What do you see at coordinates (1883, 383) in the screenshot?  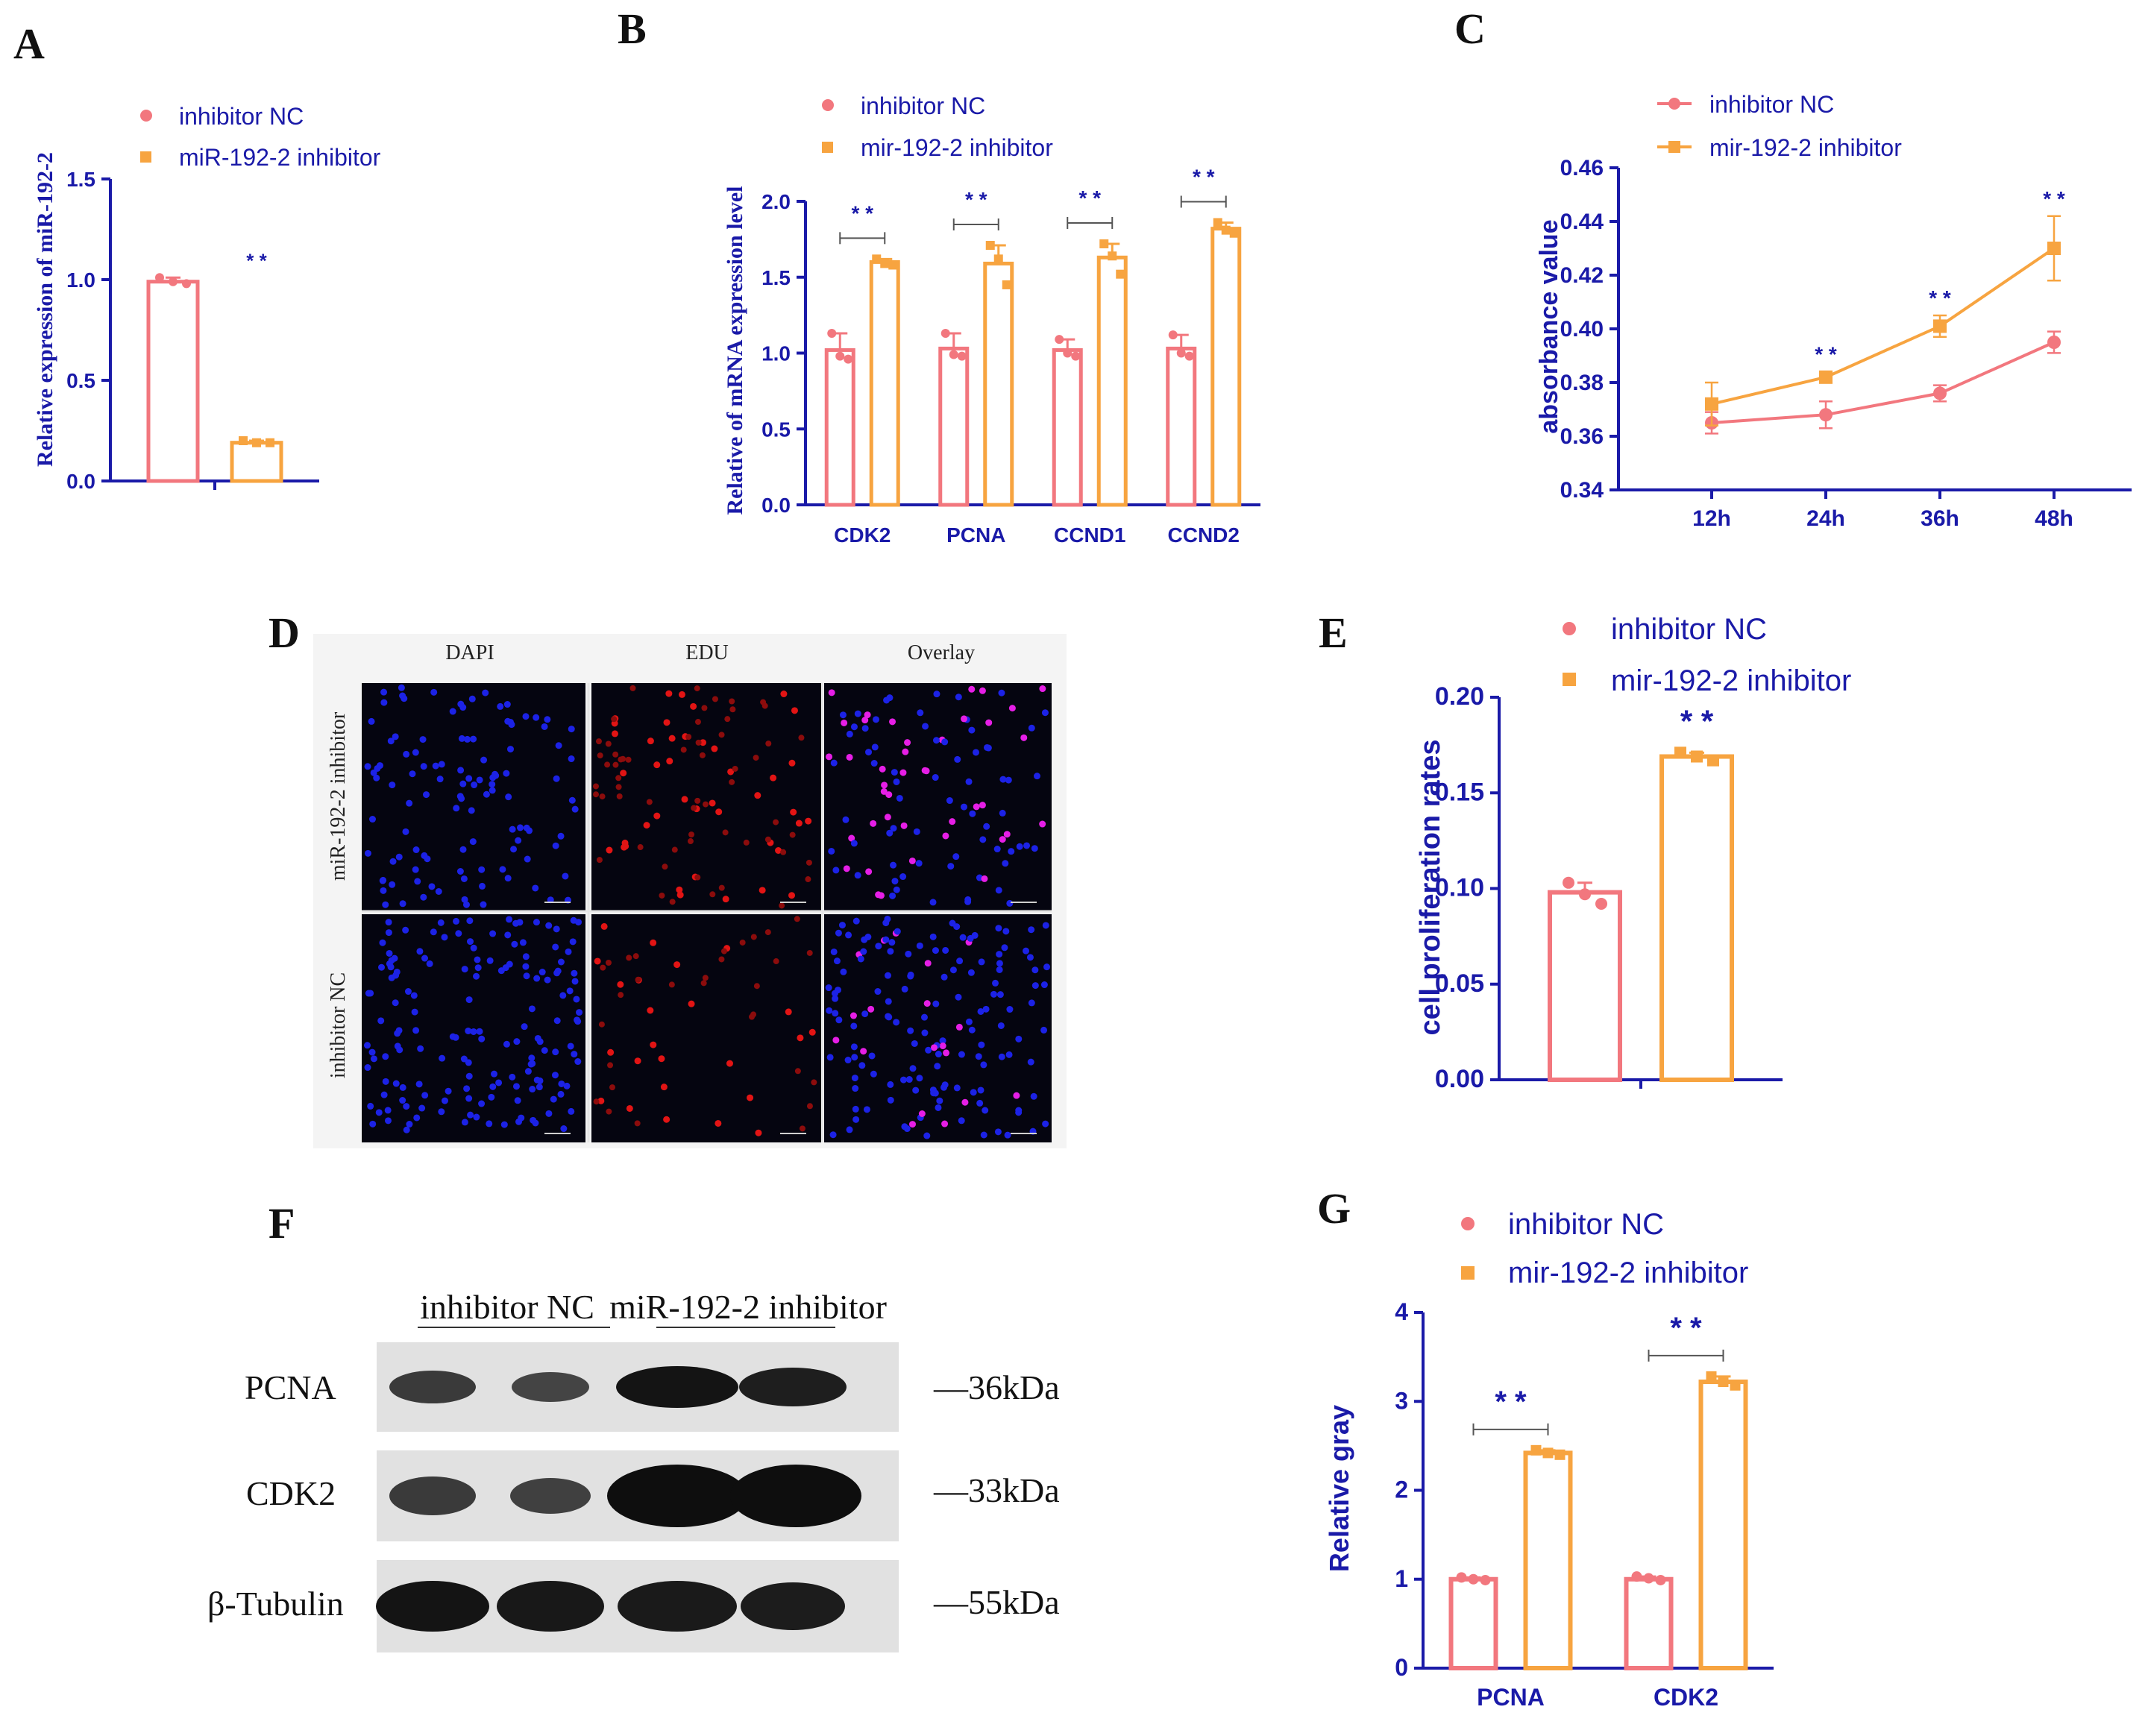 I see `c-series-line` at bounding box center [1883, 383].